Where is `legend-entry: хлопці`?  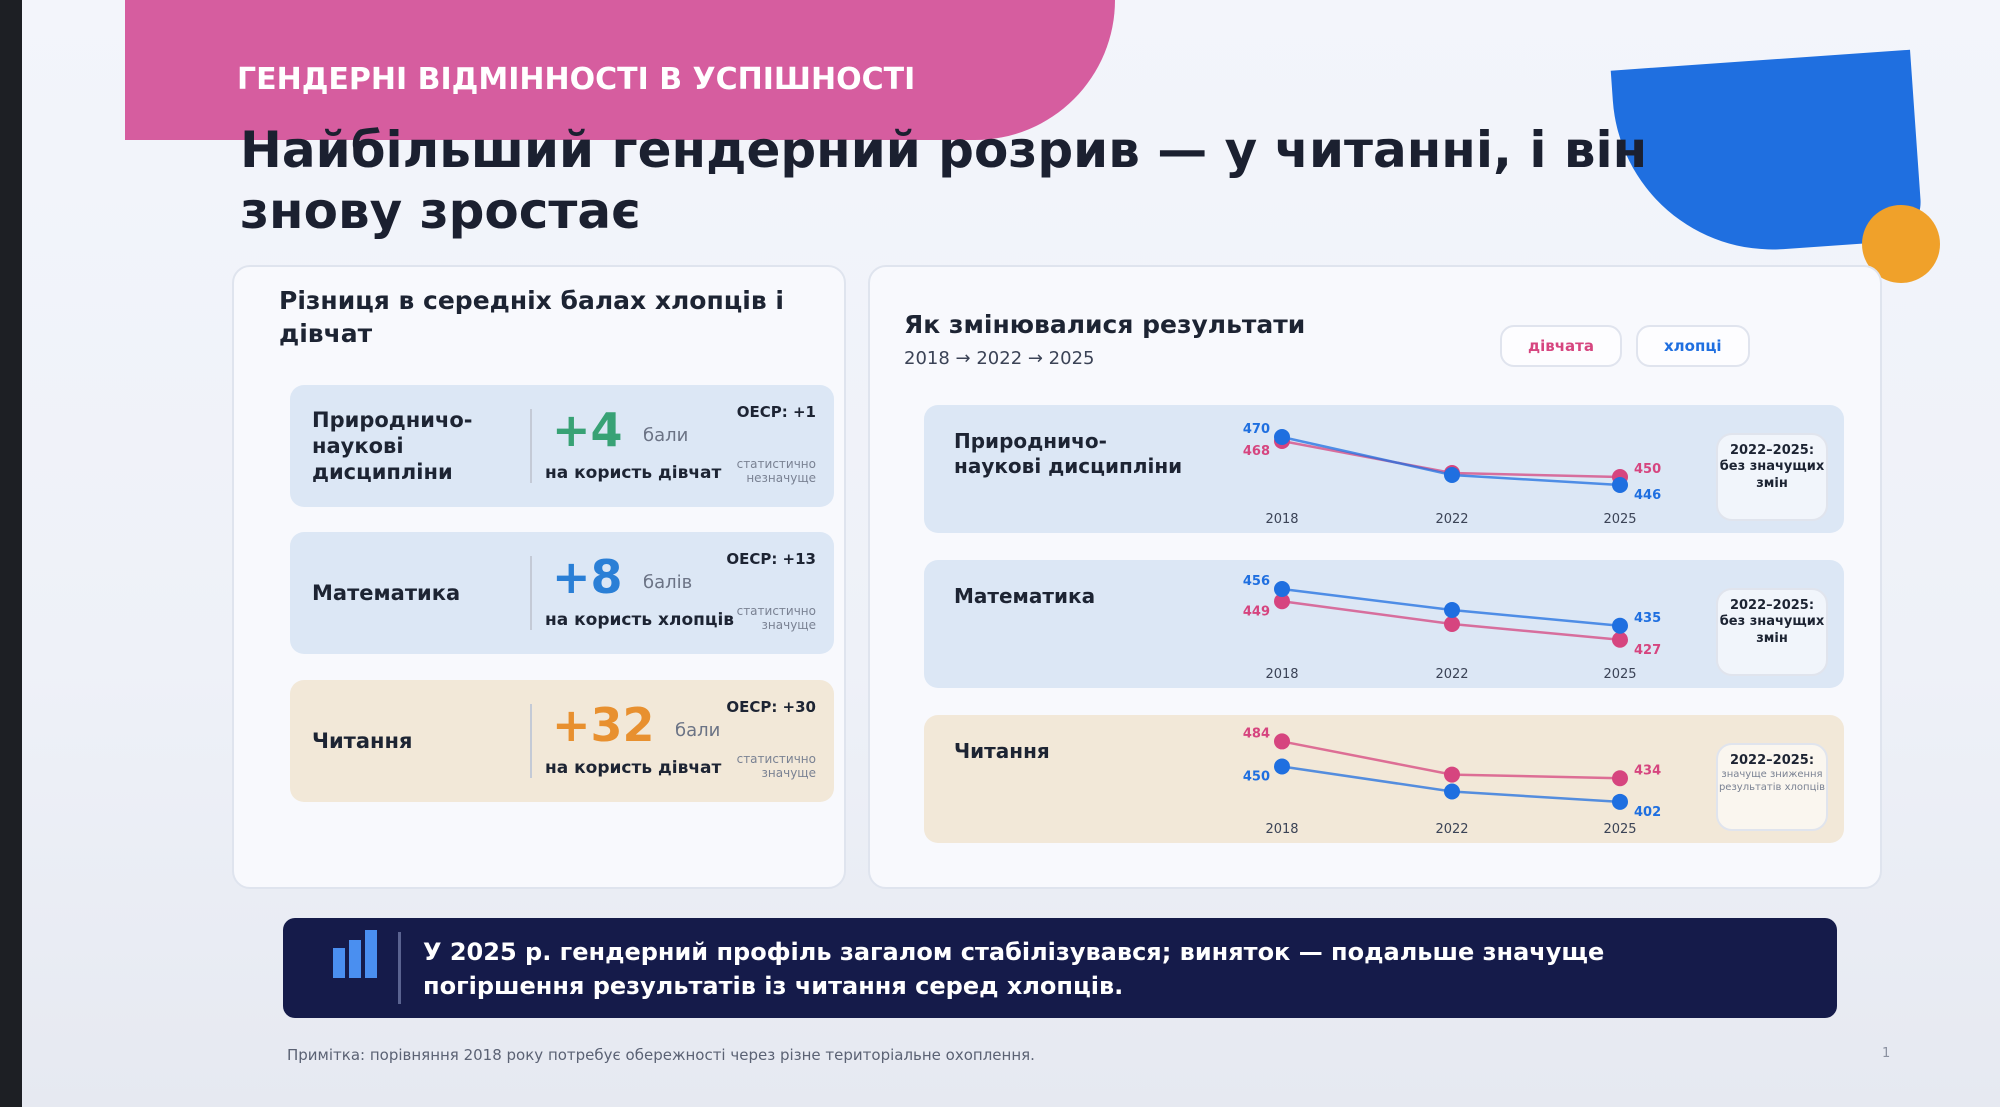 legend-entry: хлопці is located at coordinates (1692, 346).